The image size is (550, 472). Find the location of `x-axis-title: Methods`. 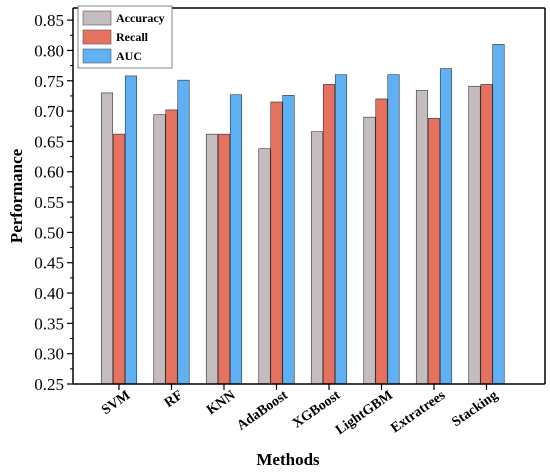

x-axis-title: Methods is located at coordinates (288, 459).